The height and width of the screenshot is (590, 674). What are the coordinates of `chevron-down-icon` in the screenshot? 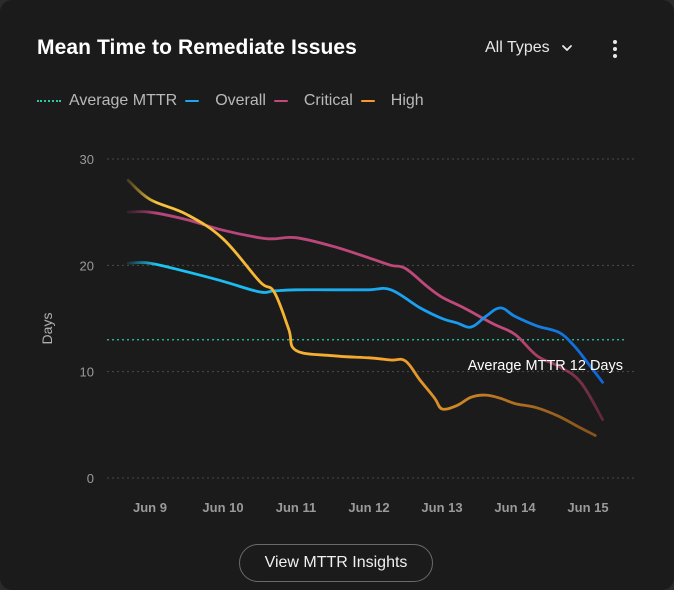 It's located at (566, 48).